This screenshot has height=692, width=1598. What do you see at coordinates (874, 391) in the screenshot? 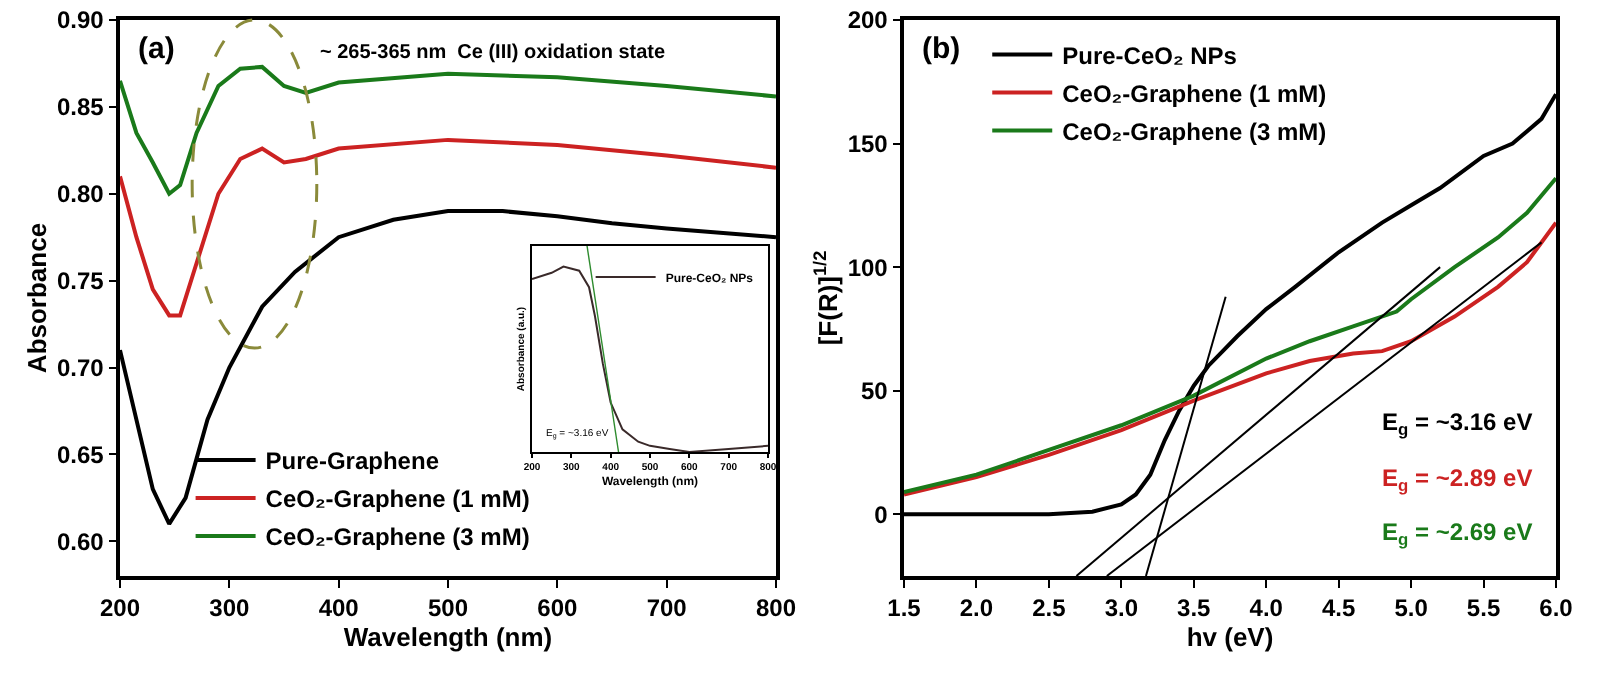
I see `y-tick-label: 50` at bounding box center [874, 391].